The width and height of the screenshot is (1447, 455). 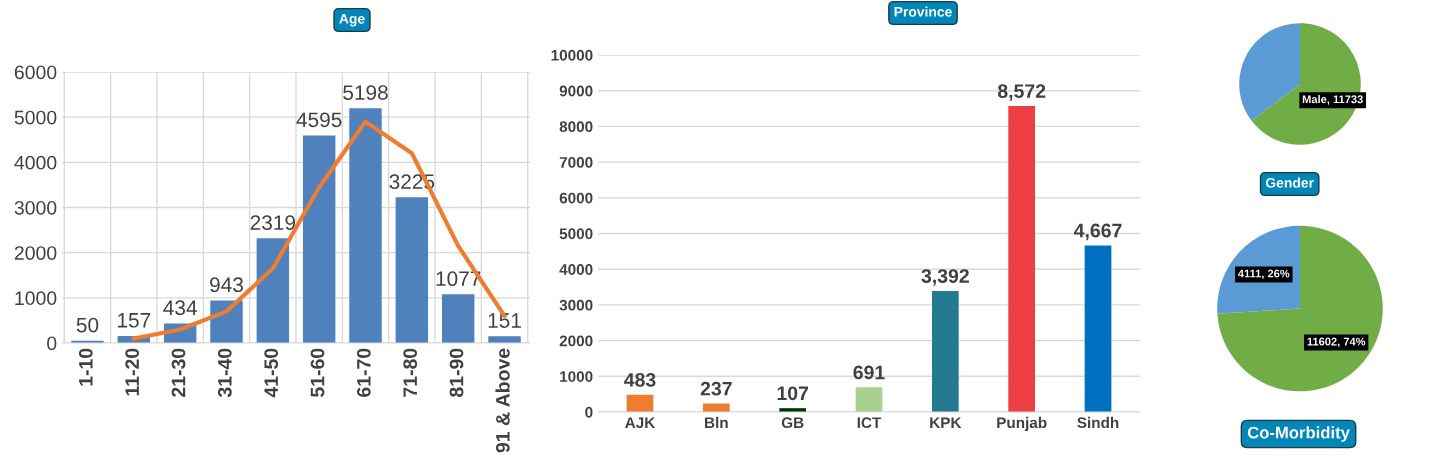 What do you see at coordinates (576, 127) in the screenshot?
I see `y-tick-label: 8000` at bounding box center [576, 127].